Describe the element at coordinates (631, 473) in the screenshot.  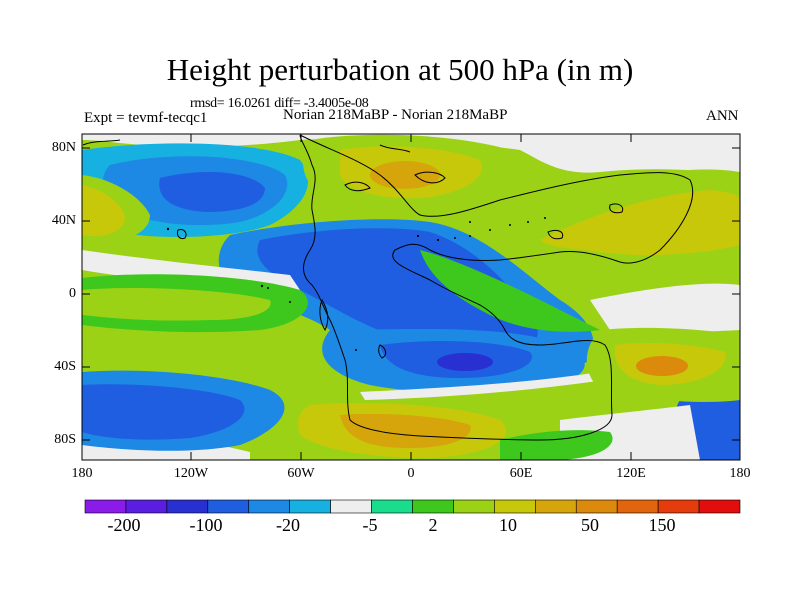
I see `lon-label-120e: 120E` at that location.